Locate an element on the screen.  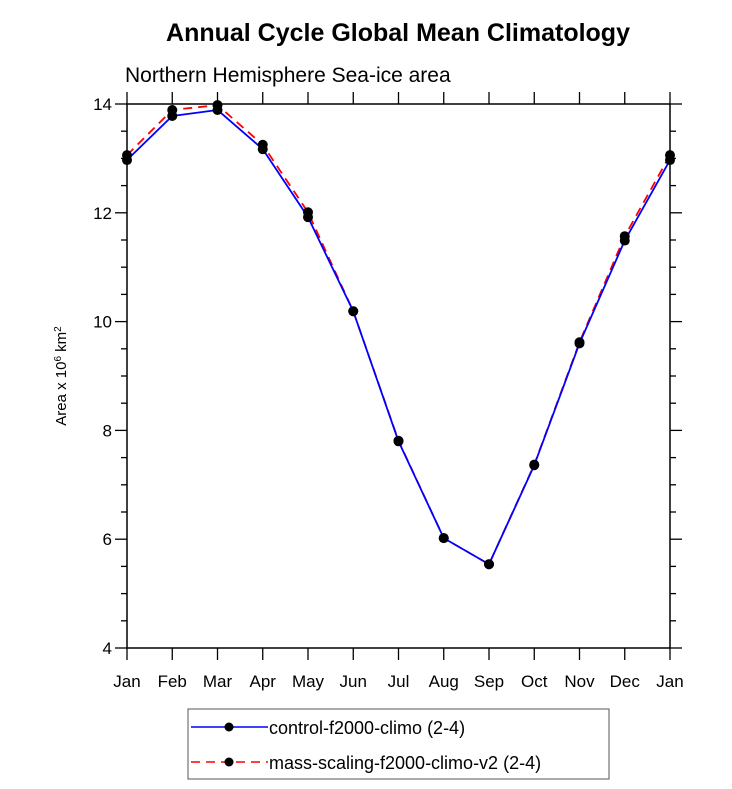
x-tick-label: Feb is located at coordinates (172, 681).